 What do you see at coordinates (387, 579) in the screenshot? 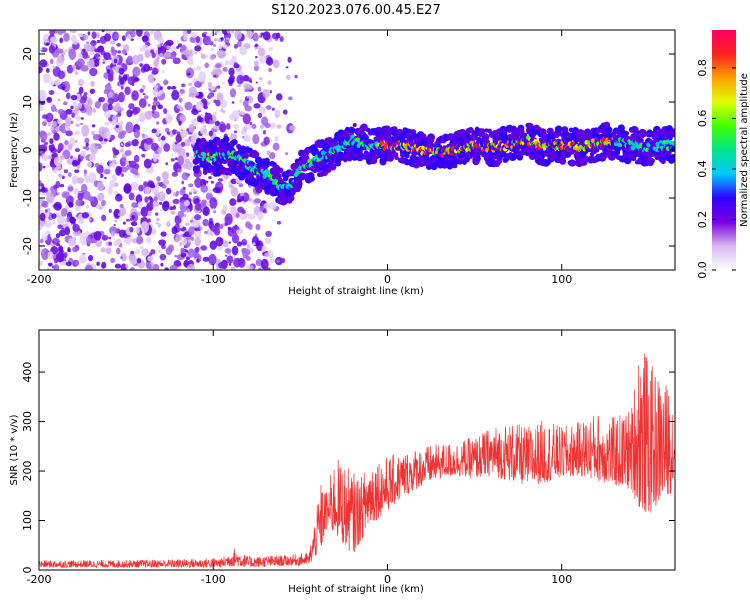
I see `x-tick-label: 0` at bounding box center [387, 579].